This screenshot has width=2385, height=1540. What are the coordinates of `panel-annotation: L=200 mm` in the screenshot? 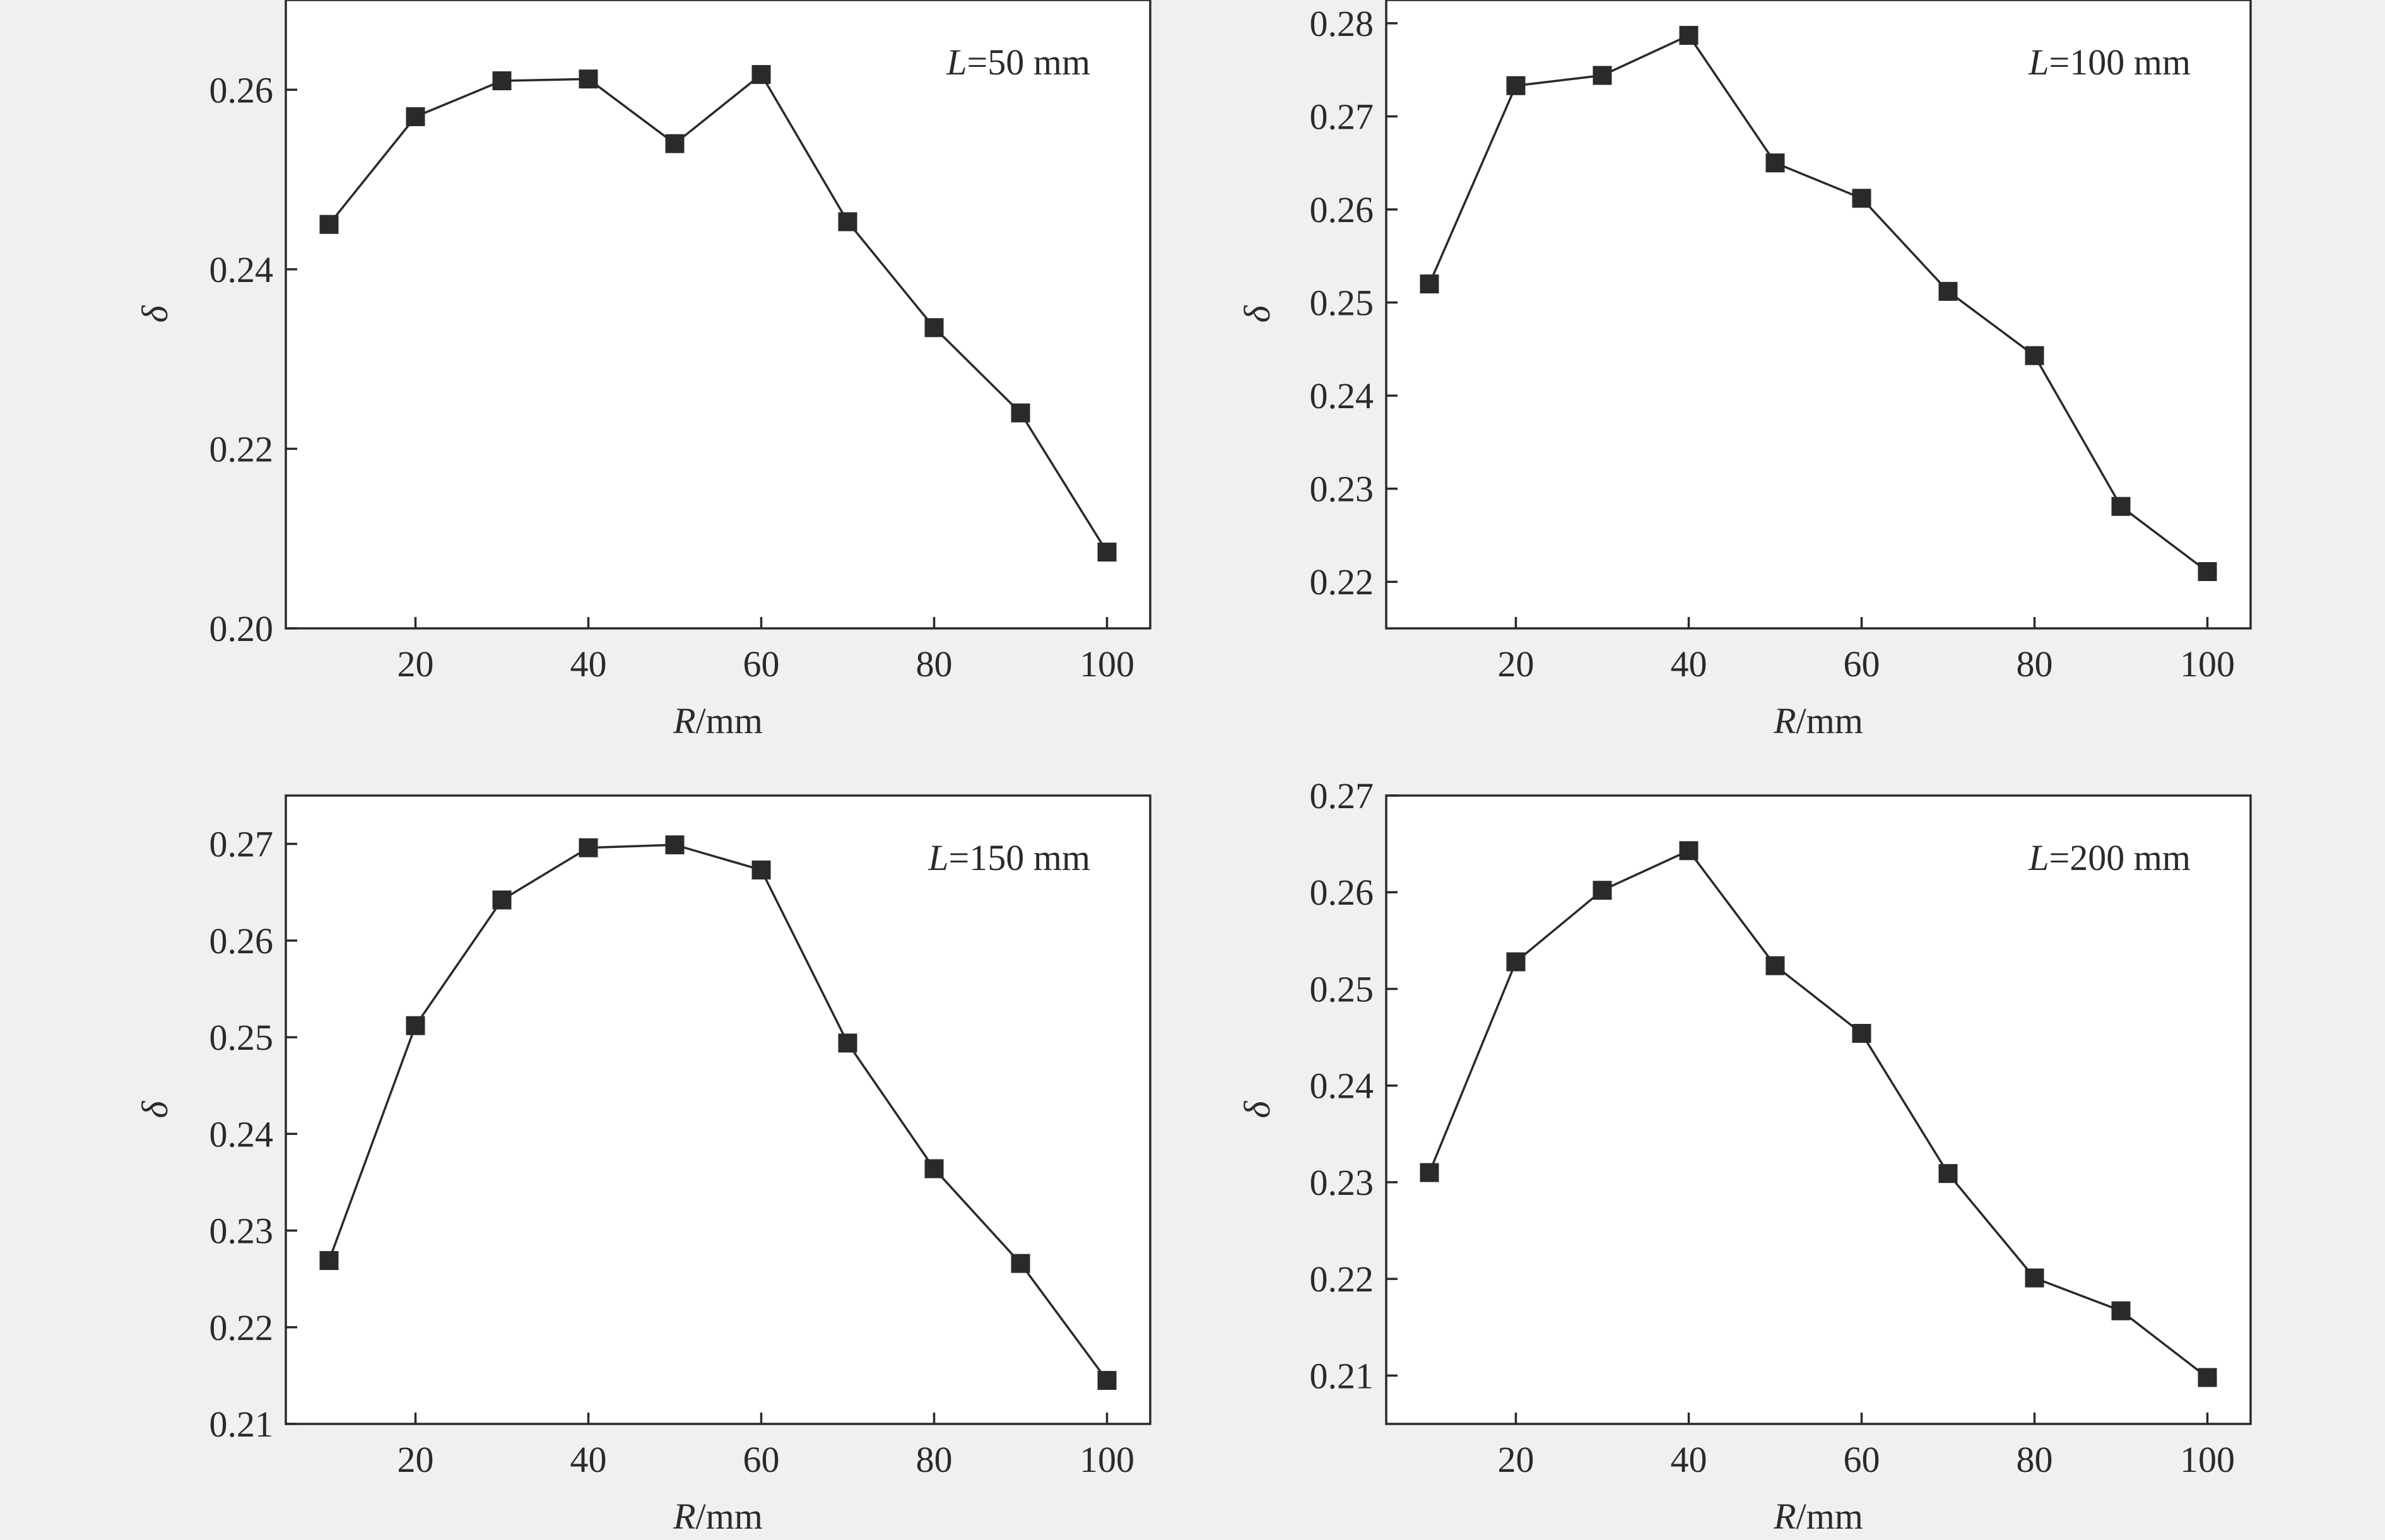 It's located at (2109, 857).